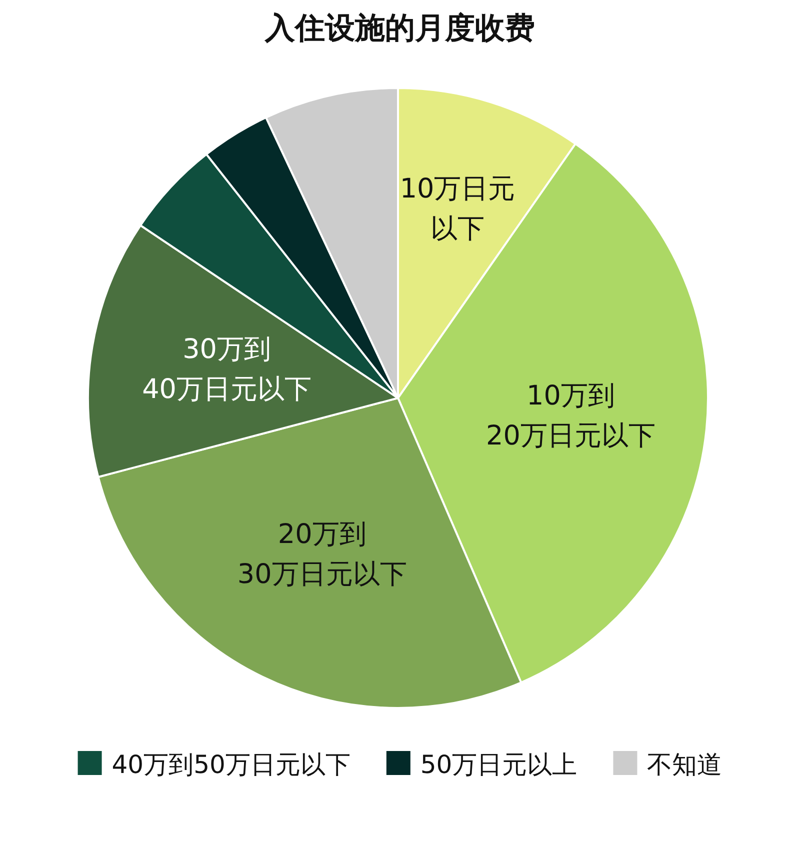 The width and height of the screenshot is (800, 846). I want to click on legend-label: 40万到50万日元以下, so click(231, 764).